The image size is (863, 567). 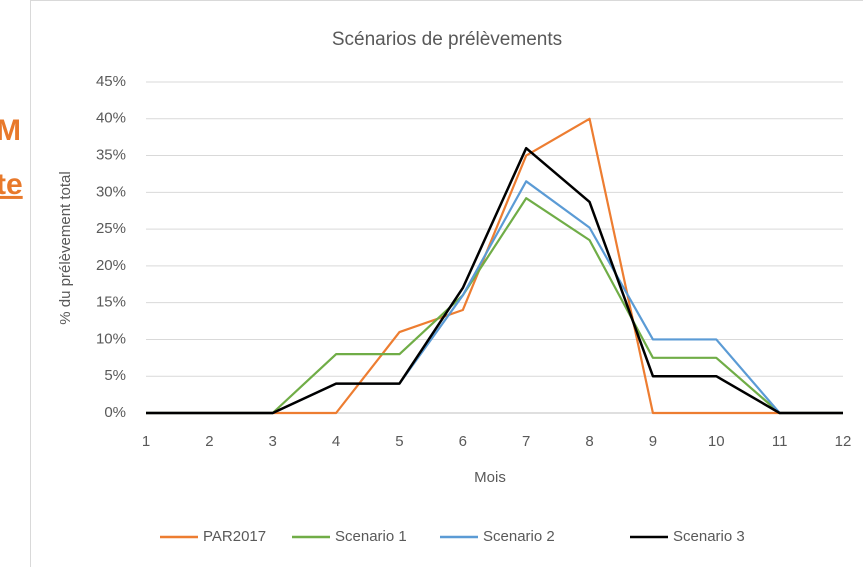 What do you see at coordinates (716, 441) in the screenshot?
I see `x-tick-label: 10` at bounding box center [716, 441].